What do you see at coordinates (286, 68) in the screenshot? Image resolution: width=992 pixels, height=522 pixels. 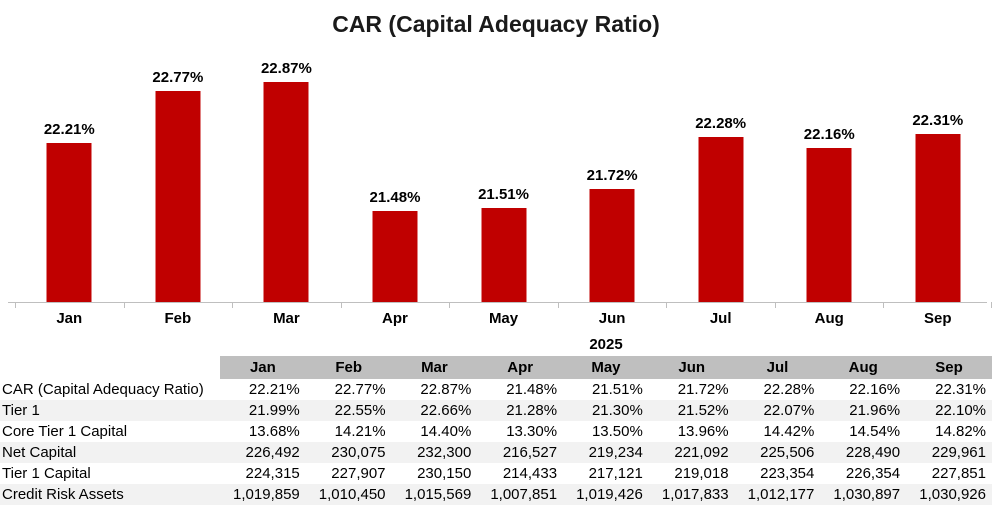 I see `bar-value-label-mar: 22.87%` at bounding box center [286, 68].